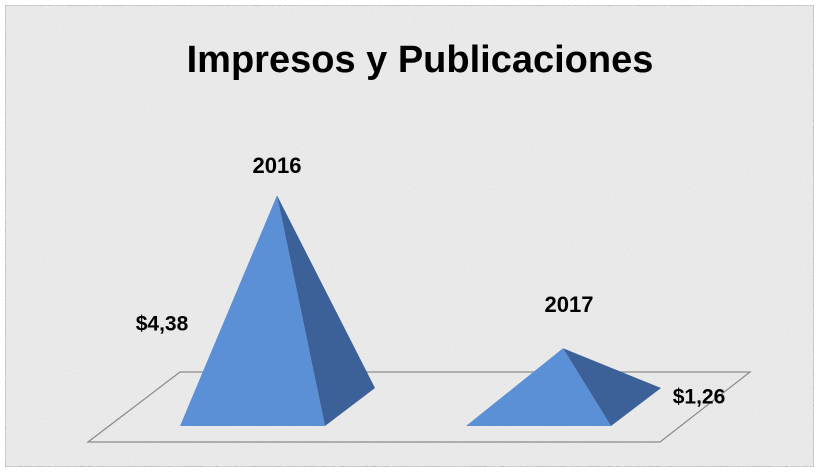 This screenshot has width=819, height=472. I want to click on floor, so click(419, 407).